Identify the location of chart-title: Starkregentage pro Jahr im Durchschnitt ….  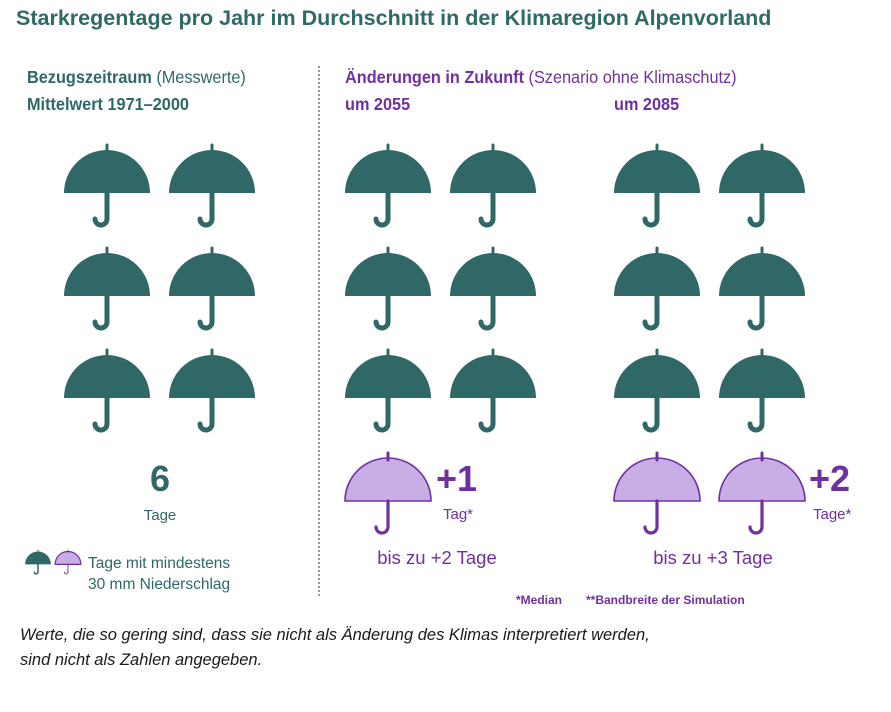
(394, 18).